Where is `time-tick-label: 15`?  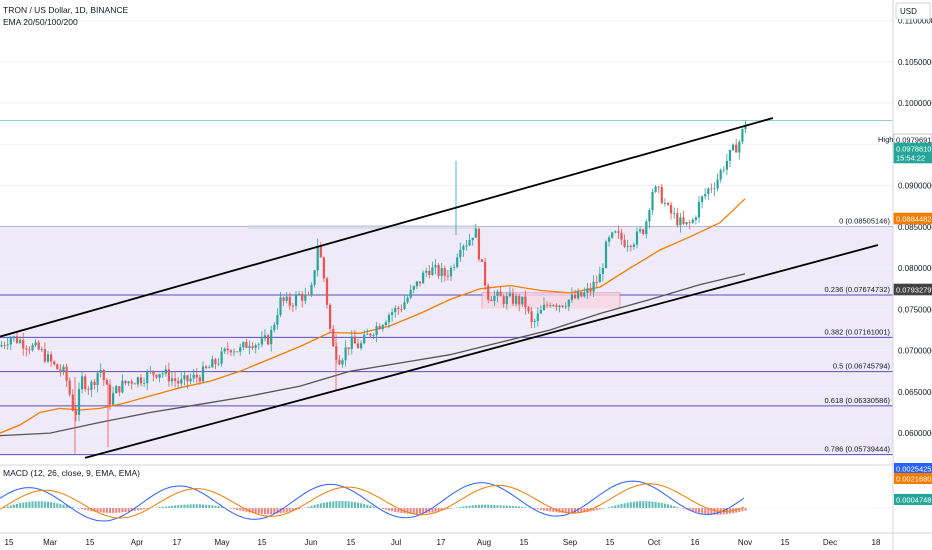
time-tick-label: 15 is located at coordinates (610, 542).